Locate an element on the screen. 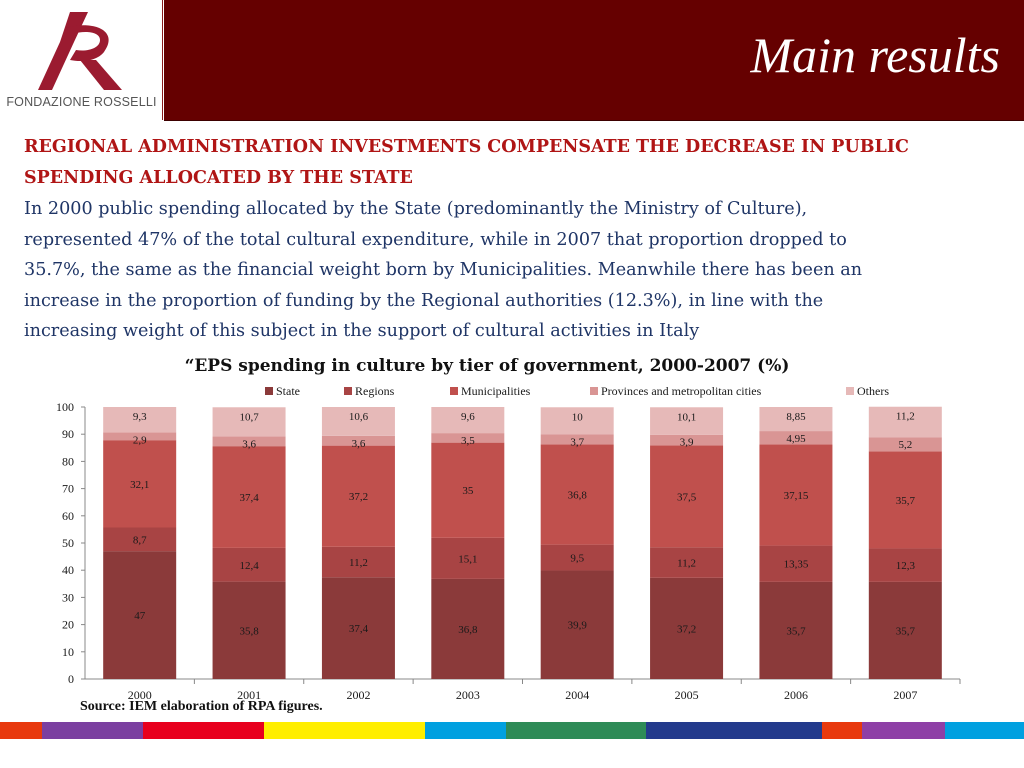  data-label: 10,1 is located at coordinates (686, 417).